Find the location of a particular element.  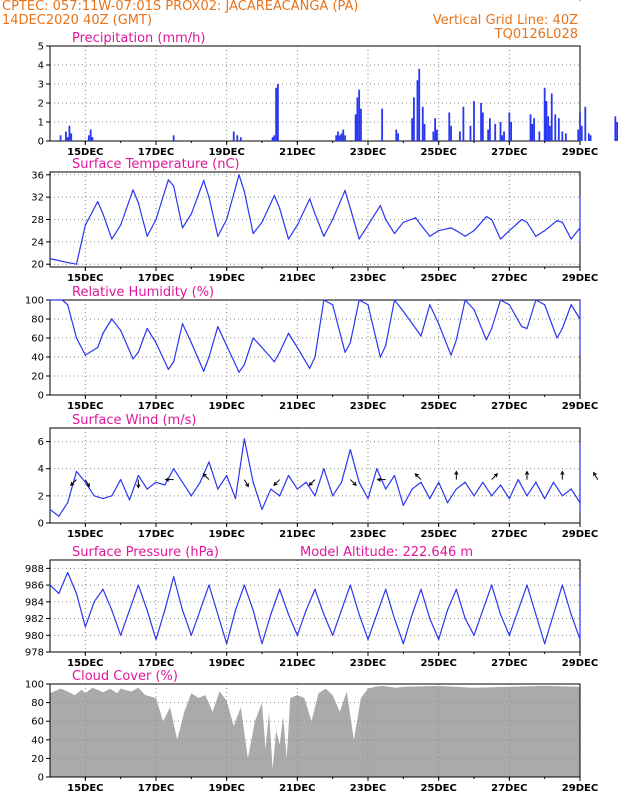

pressure-ytick-label: 980 is located at coordinates (34, 636).